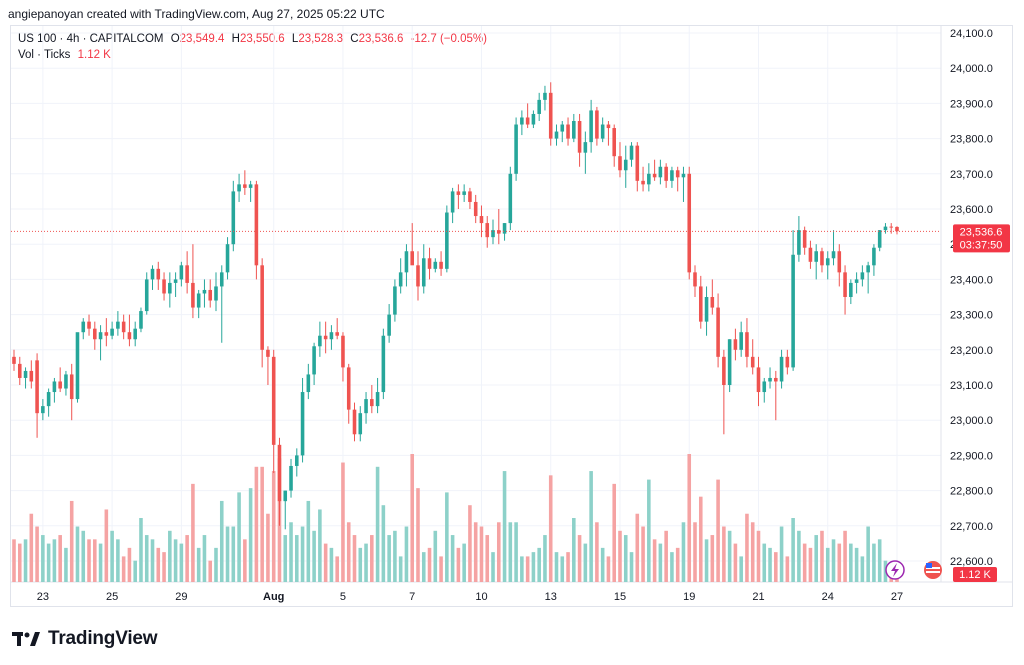  I want to click on symbol-label: US 100 · 4h · CAPITALCOM, so click(91, 39).